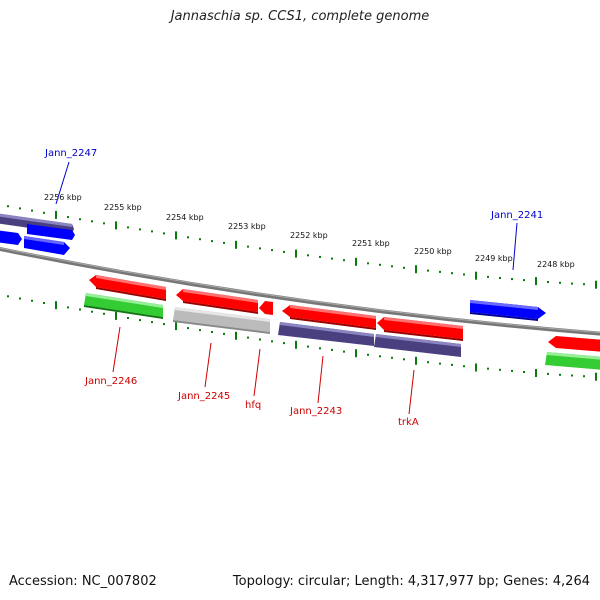  Describe the element at coordinates (221, 320) in the screenshot. I see `gene-grey-pseudo` at that location.